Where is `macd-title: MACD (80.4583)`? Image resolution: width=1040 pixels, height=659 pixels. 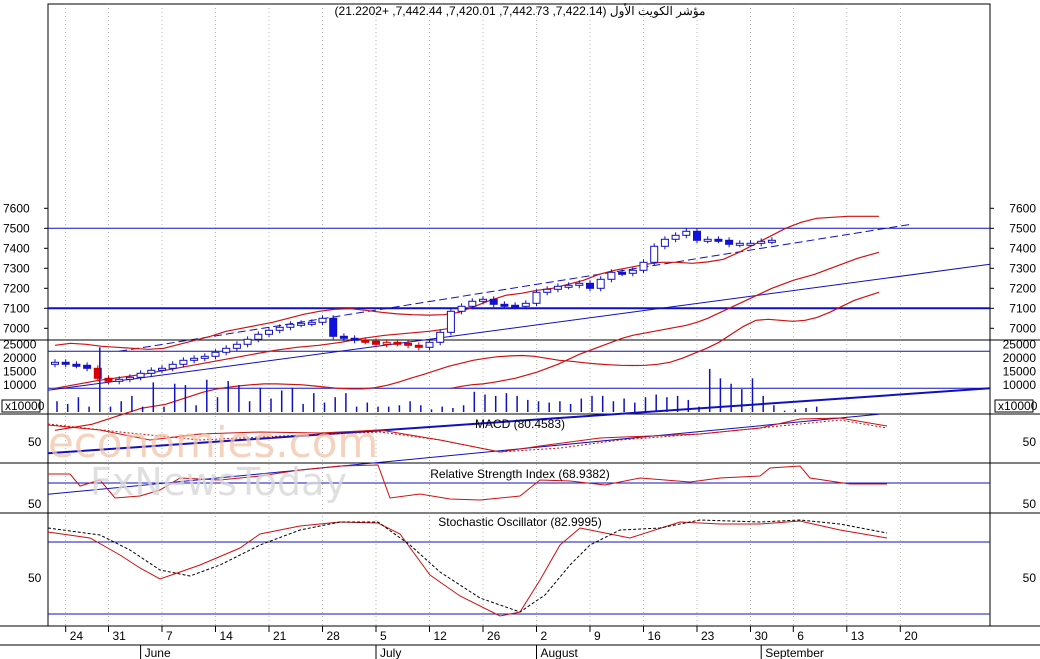 macd-title: MACD (80.4583) is located at coordinates (520, 424).